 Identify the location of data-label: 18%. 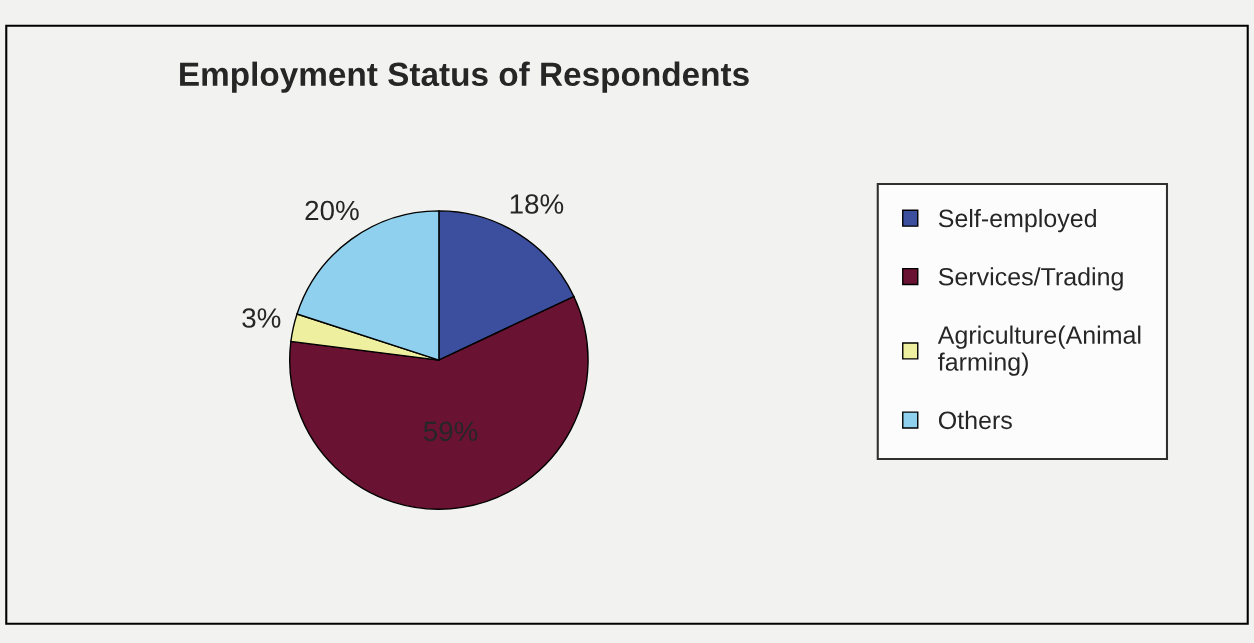
(537, 204).